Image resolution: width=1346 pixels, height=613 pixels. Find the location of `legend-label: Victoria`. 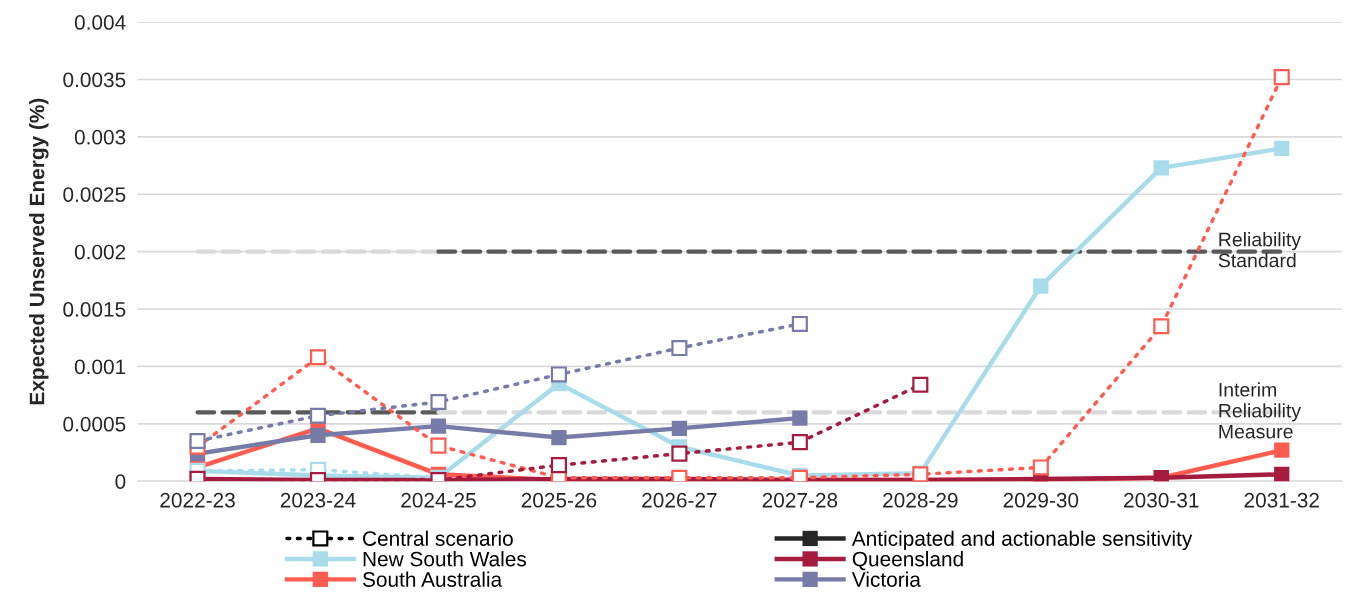

legend-label: Victoria is located at coordinates (886, 579).